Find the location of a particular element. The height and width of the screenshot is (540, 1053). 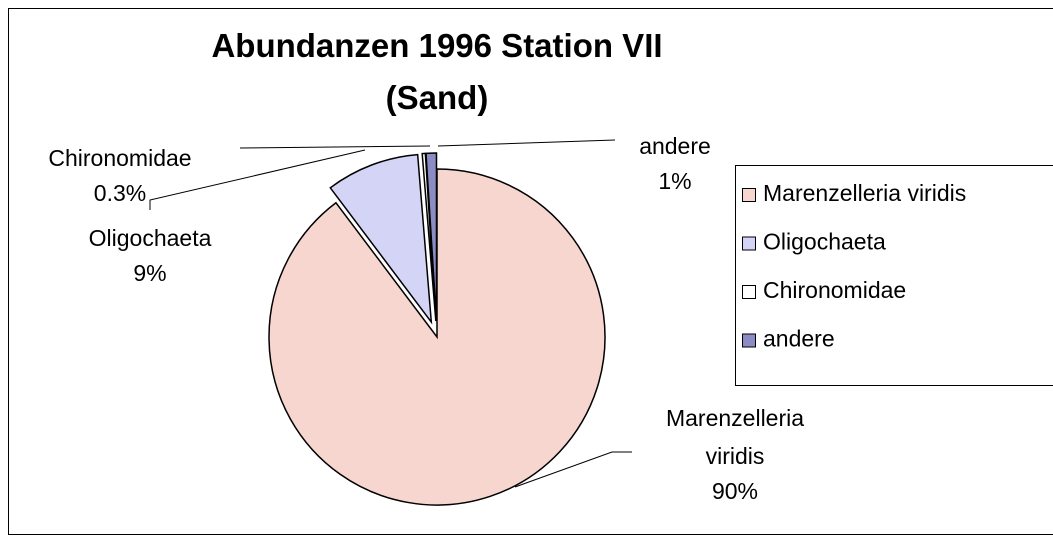

data-label-name-line: andere is located at coordinates (675, 146).